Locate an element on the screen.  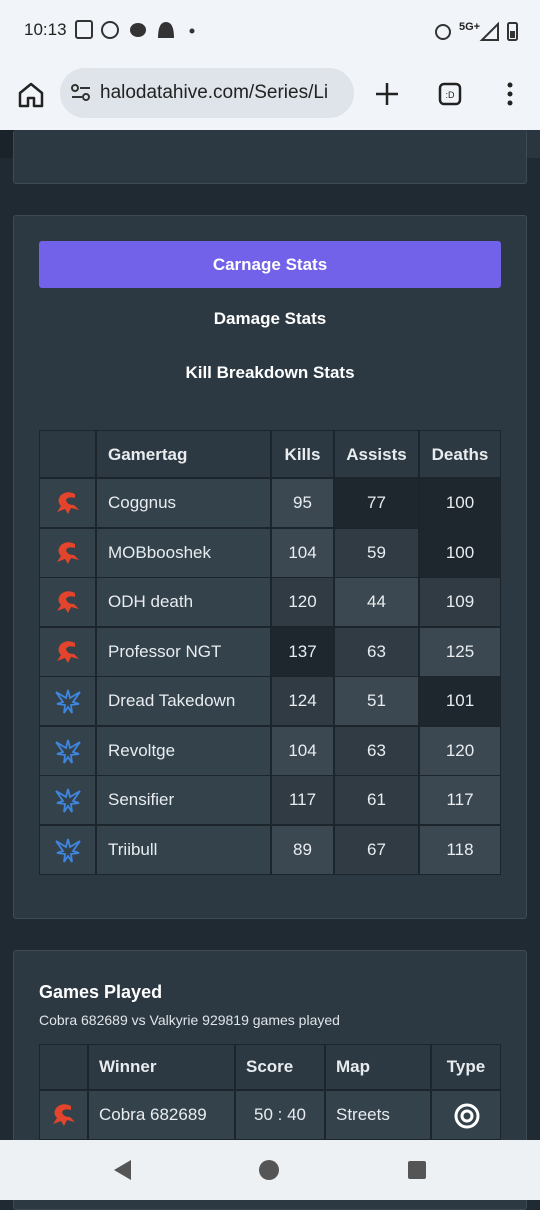
column-header: Assists is located at coordinates (376, 454).